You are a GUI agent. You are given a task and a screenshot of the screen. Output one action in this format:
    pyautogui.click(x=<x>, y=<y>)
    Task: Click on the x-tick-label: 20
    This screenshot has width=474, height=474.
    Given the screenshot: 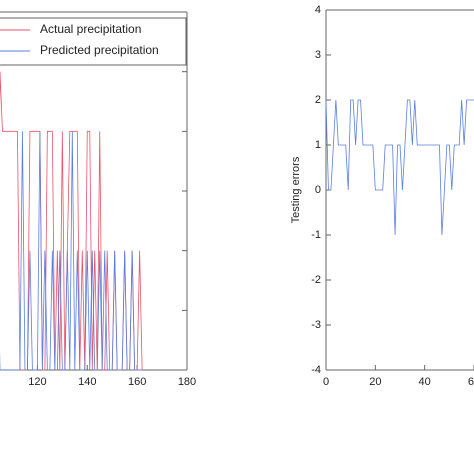 What is the action you would take?
    pyautogui.click(x=375, y=382)
    